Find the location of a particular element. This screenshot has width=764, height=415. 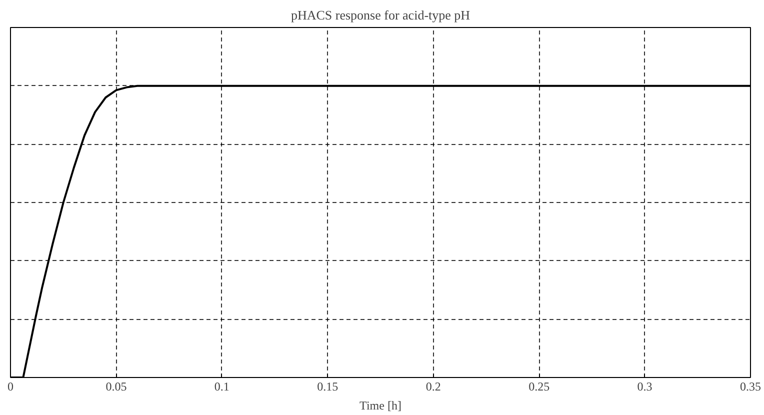

x-tick-label: 0.1 is located at coordinates (222, 387).